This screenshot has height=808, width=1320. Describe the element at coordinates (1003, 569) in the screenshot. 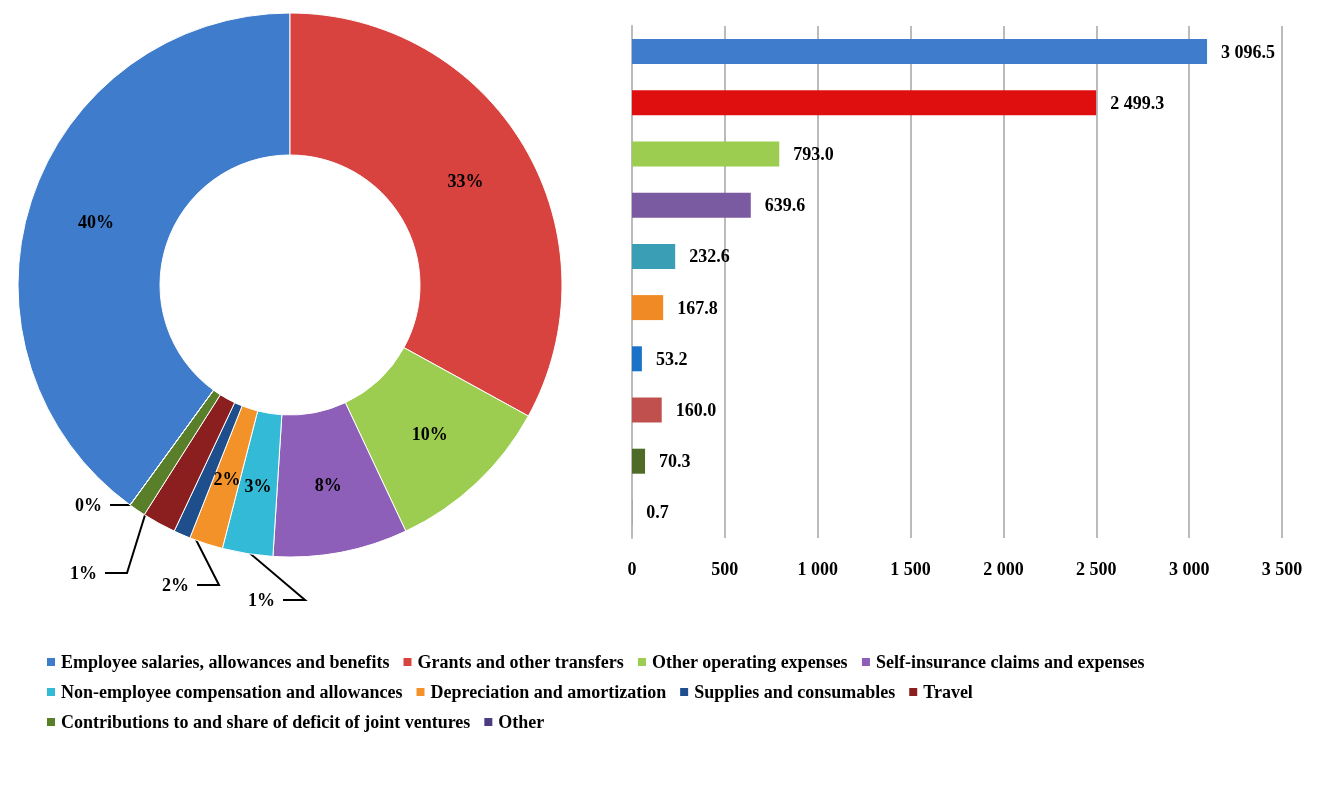

I see `x-tick-label: 2 000` at that location.